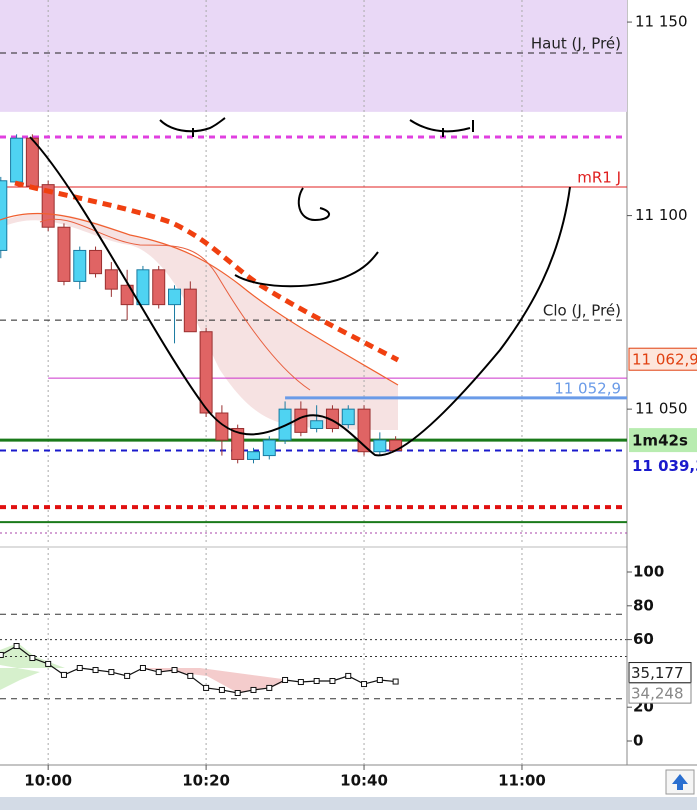 This screenshot has height=810, width=697. Describe the element at coordinates (664, 466) in the screenshot. I see `axis-tag: 11 039,3` at that location.